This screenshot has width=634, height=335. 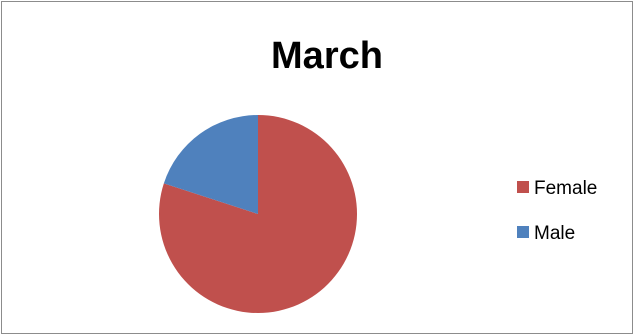 What do you see at coordinates (557, 211) in the screenshot?
I see `legend: Female Male` at bounding box center [557, 211].